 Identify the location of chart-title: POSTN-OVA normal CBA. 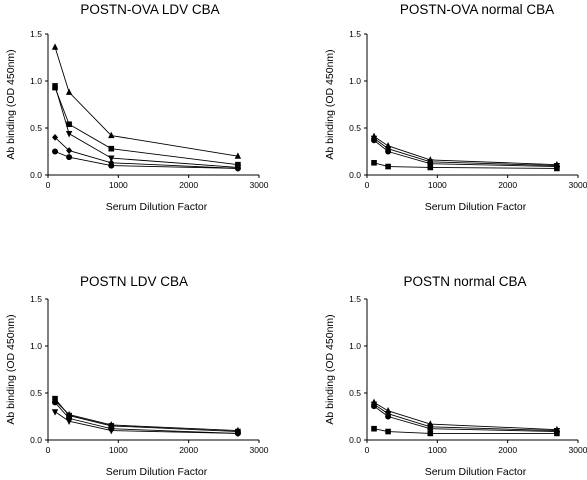
(477, 9).